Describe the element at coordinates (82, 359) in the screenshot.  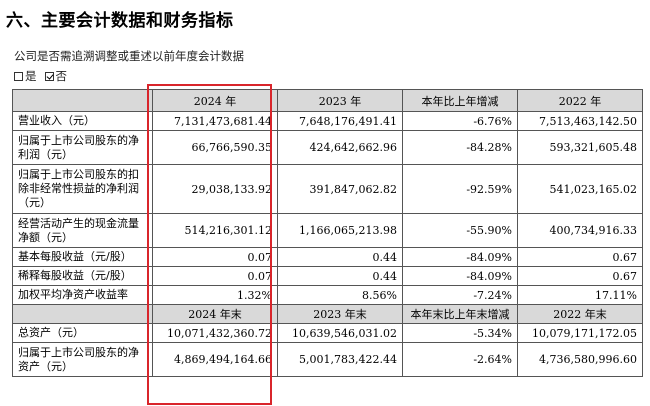
I see `row-label: 归属于上市公司股东的净资产（元）` at that location.